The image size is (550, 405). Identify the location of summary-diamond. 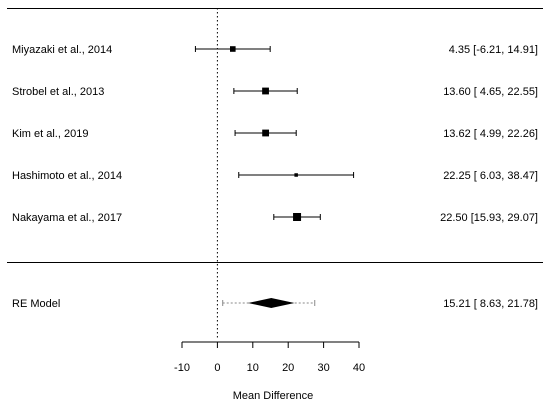
(271, 303).